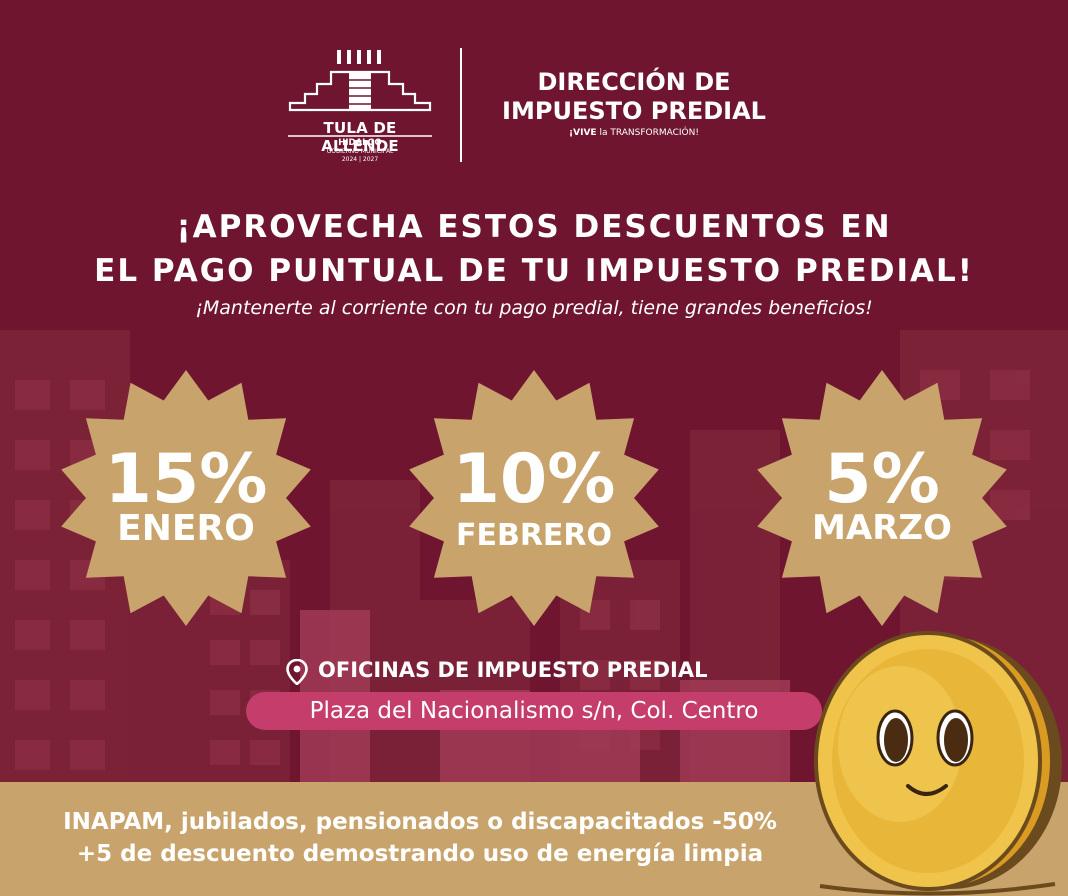 Image resolution: width=1068 pixels, height=896 pixels. I want to click on headline-line1: ¡APROVECHA ESTOS DESCUENTOS EN, so click(534, 227).